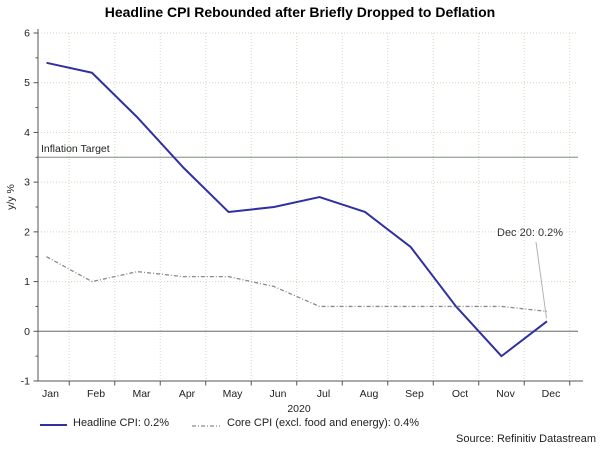 The width and height of the screenshot is (600, 451). I want to click on x-axis-year-label: 2020, so click(299, 409).